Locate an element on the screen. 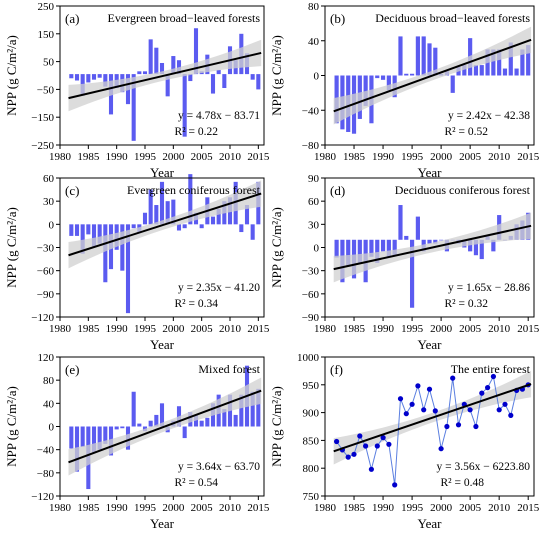 This screenshot has width=541, height=550. y-tick-label: −250 is located at coordinates (42, 146).